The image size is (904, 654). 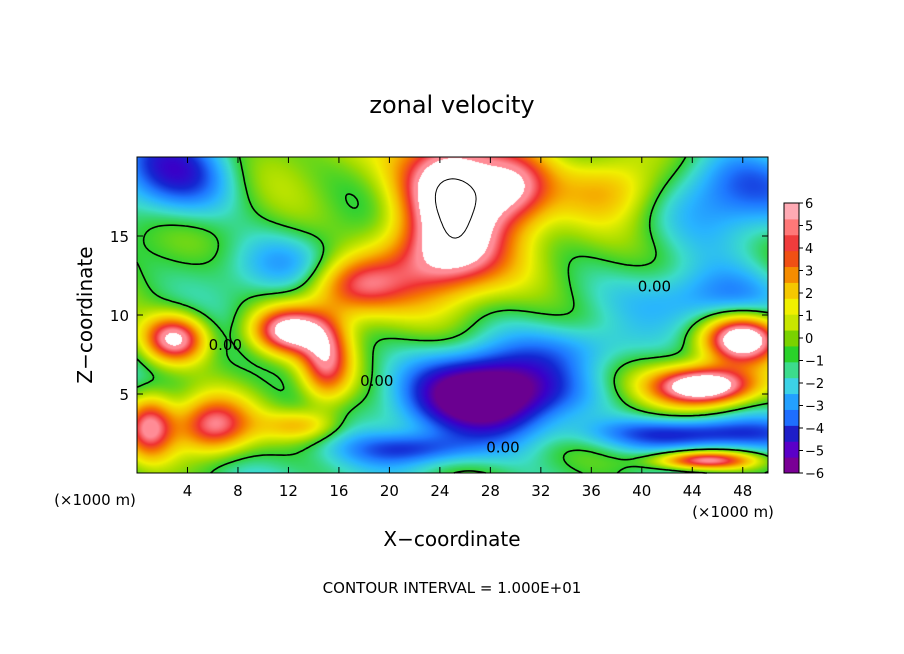 I want to click on x-tick-label: 24, so click(x=439, y=491).